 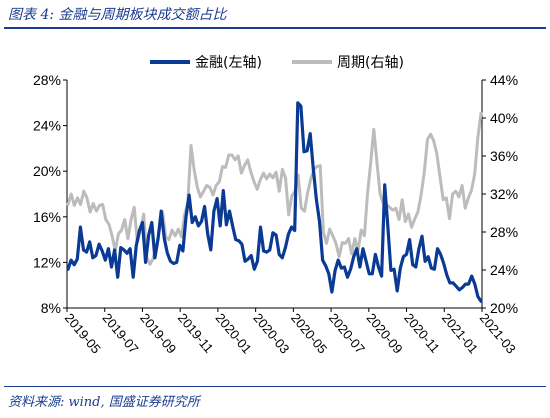 What do you see at coordinates (51, 308) in the screenshot?
I see `left-tick-label: 8%` at bounding box center [51, 308].